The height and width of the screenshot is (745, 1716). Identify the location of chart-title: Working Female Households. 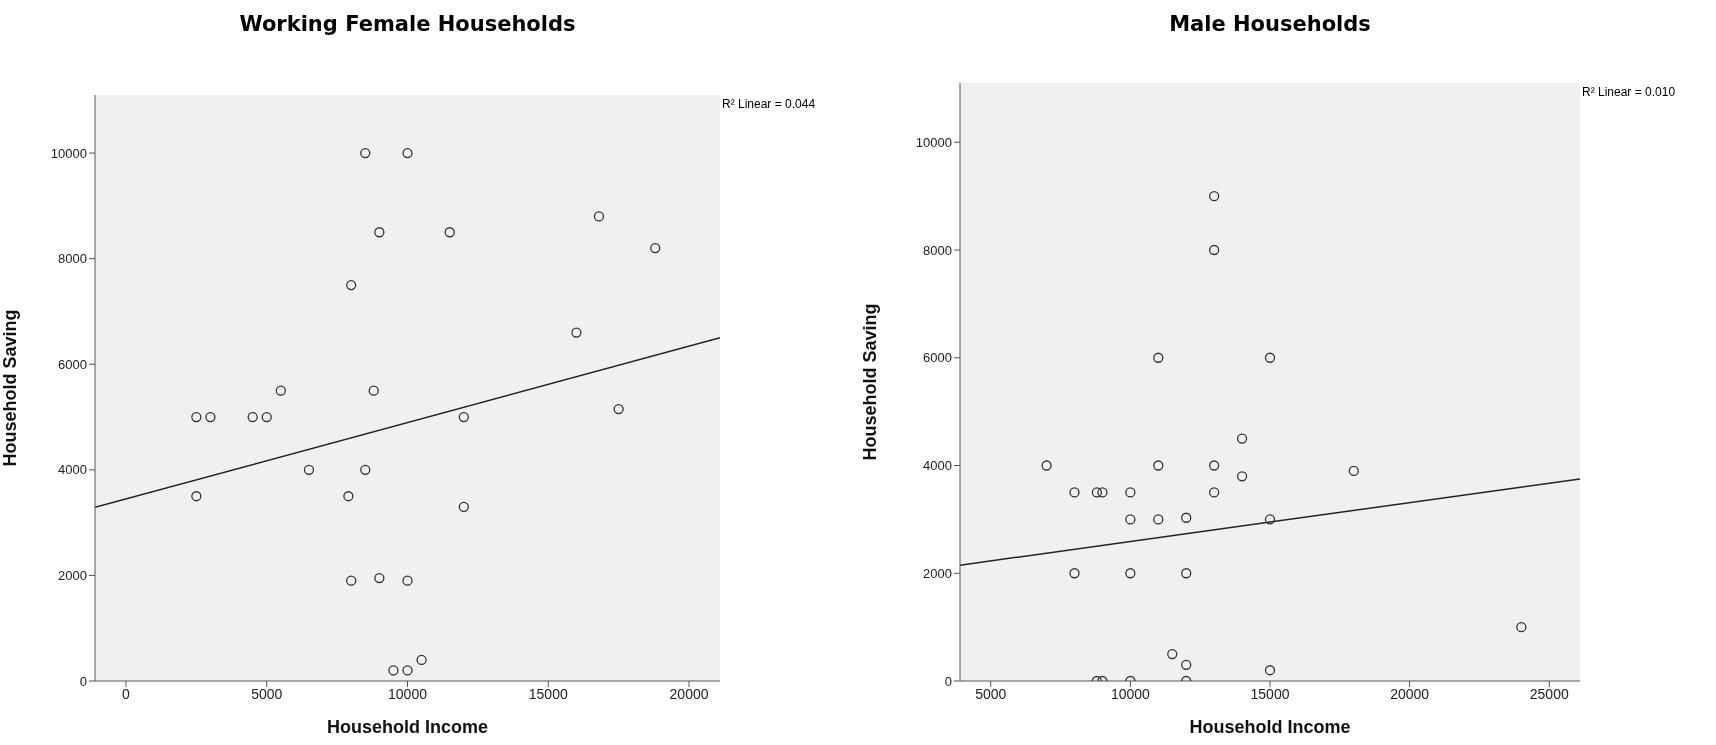
(407, 24).